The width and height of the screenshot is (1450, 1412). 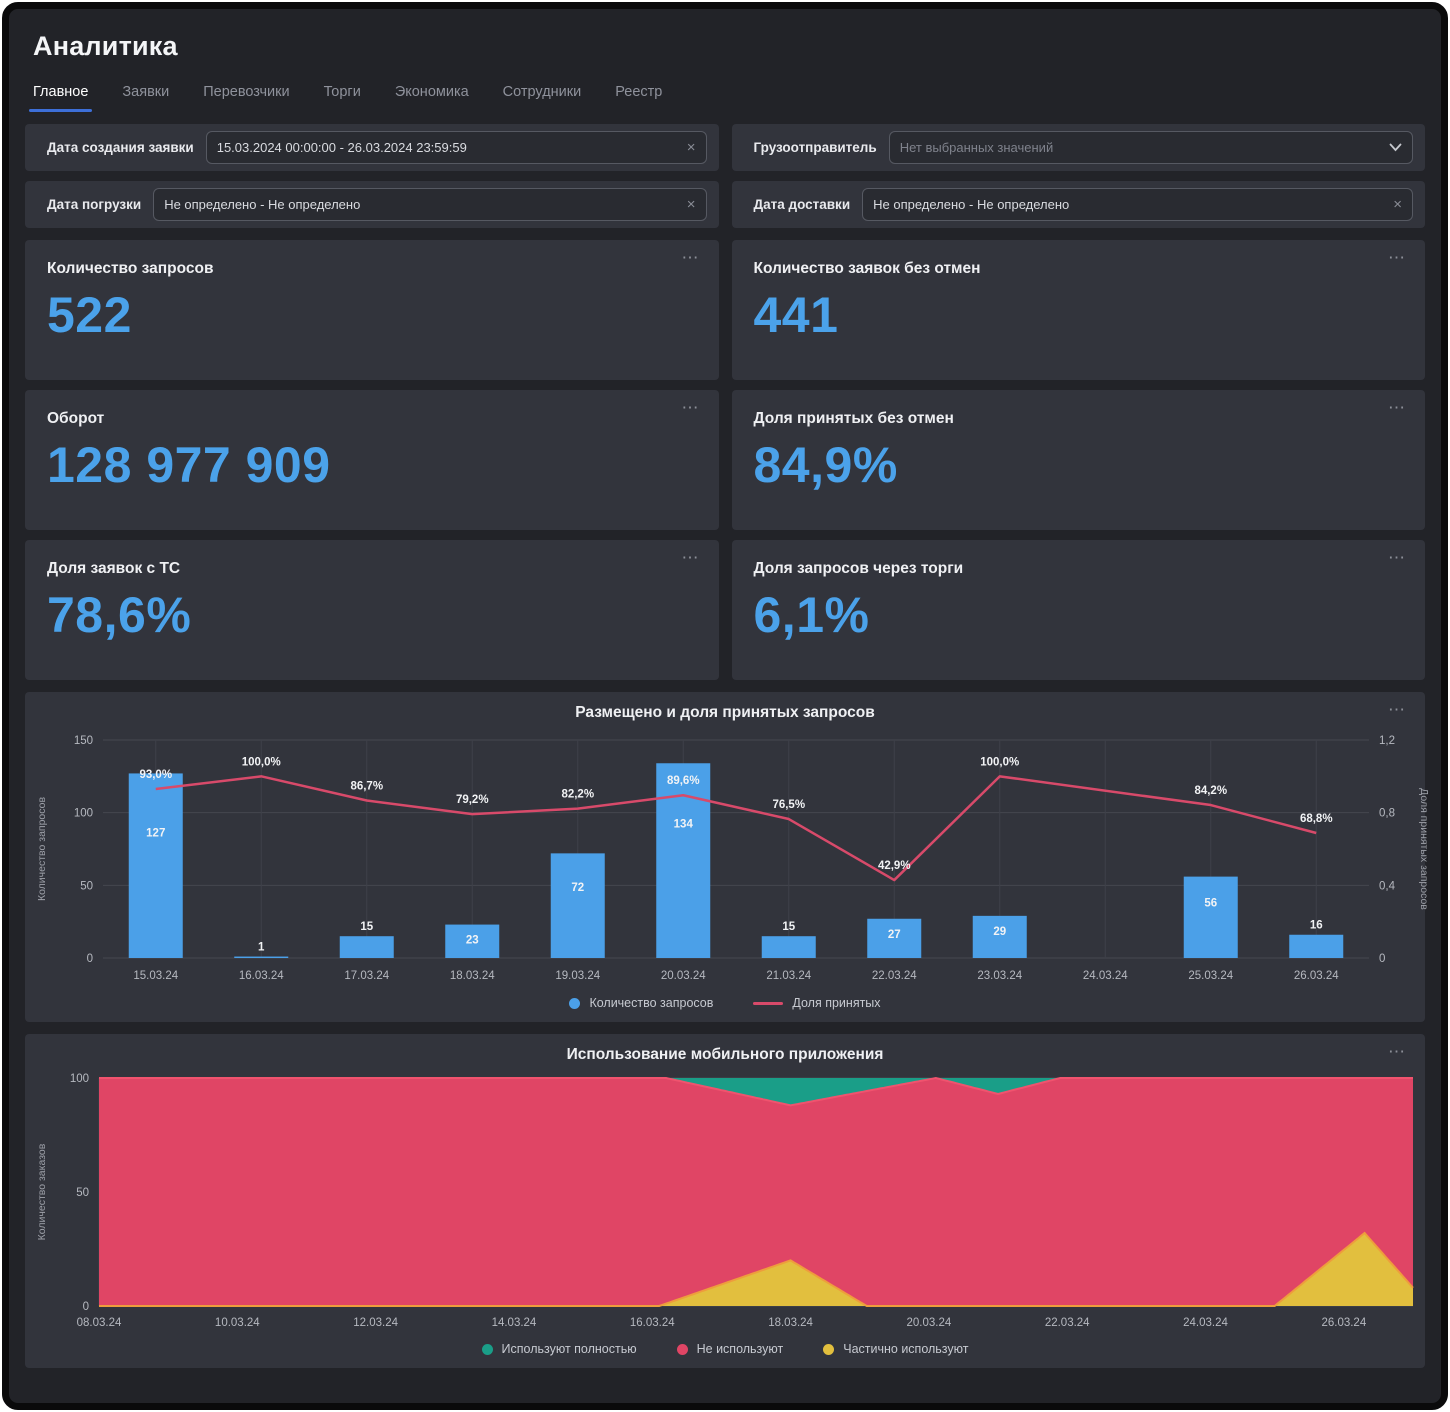 What do you see at coordinates (261, 948) in the screenshot?
I see `bar-value-label: 1` at bounding box center [261, 948].